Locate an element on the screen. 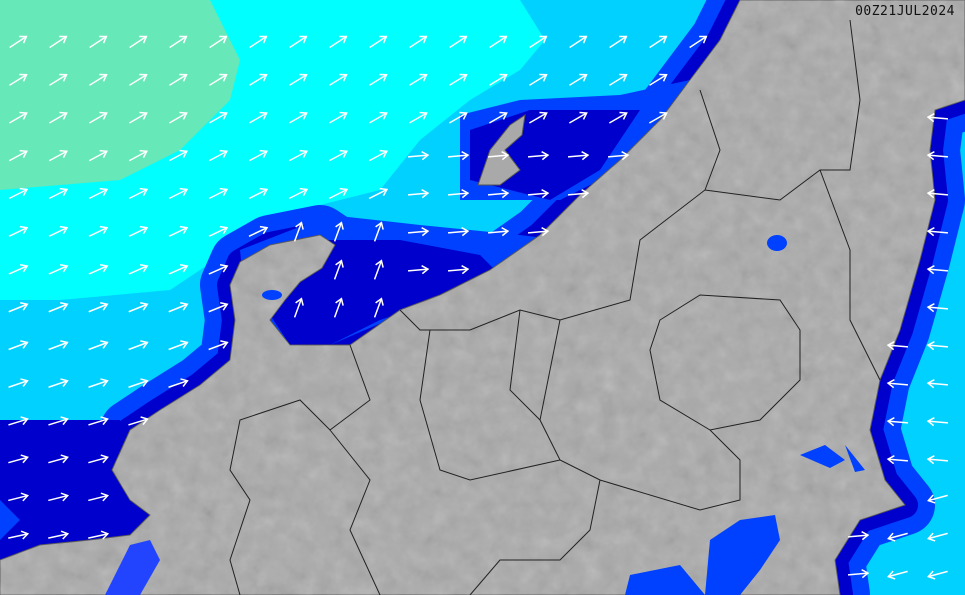  nanao-bay is located at coordinates (272, 295).